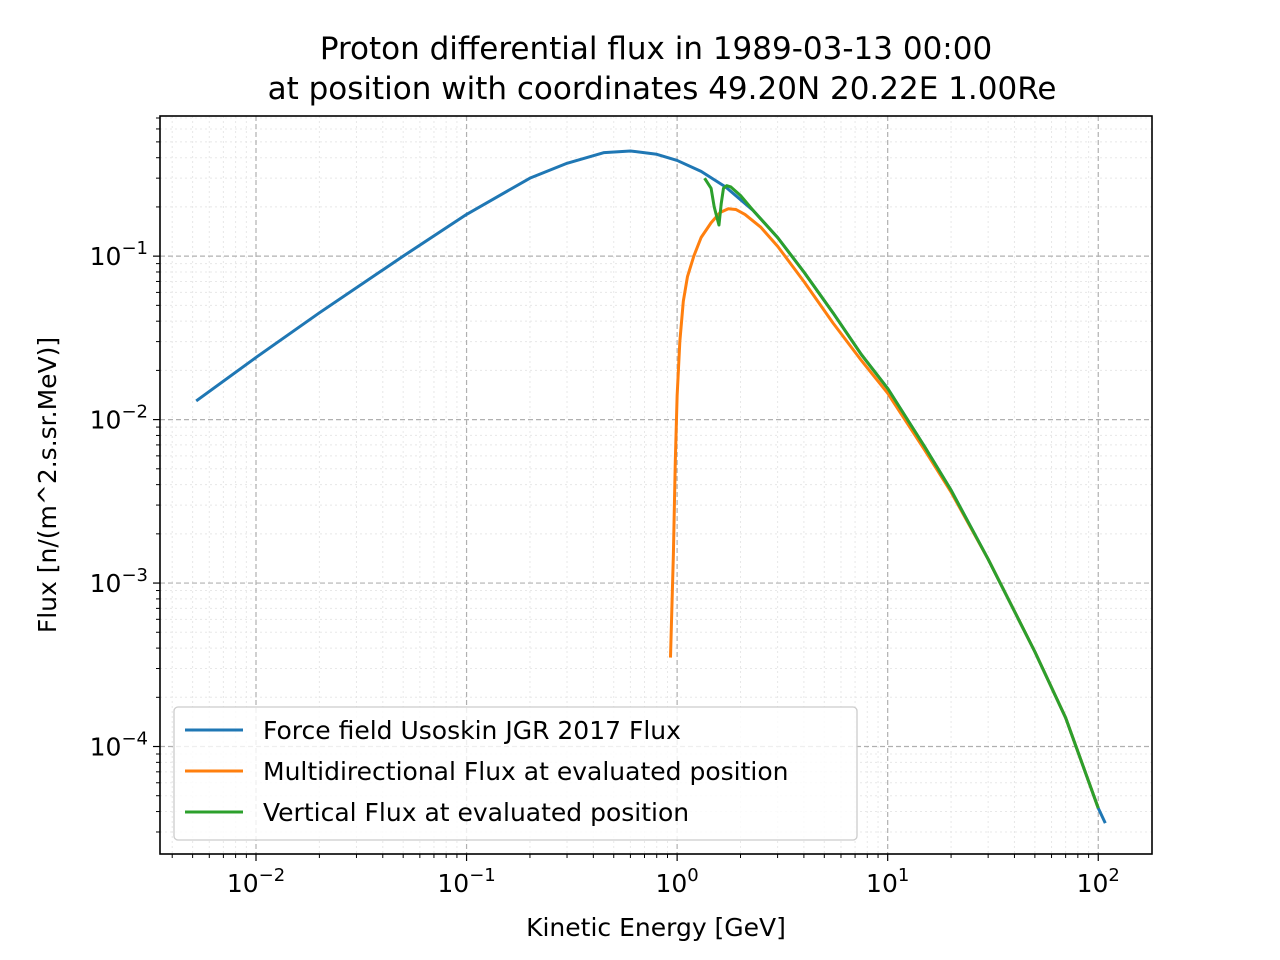 The width and height of the screenshot is (1280, 960). Describe the element at coordinates (47, 485) in the screenshot. I see `y-axis-label: Flux [n/(m^2.s.sr.MeV)]` at that location.